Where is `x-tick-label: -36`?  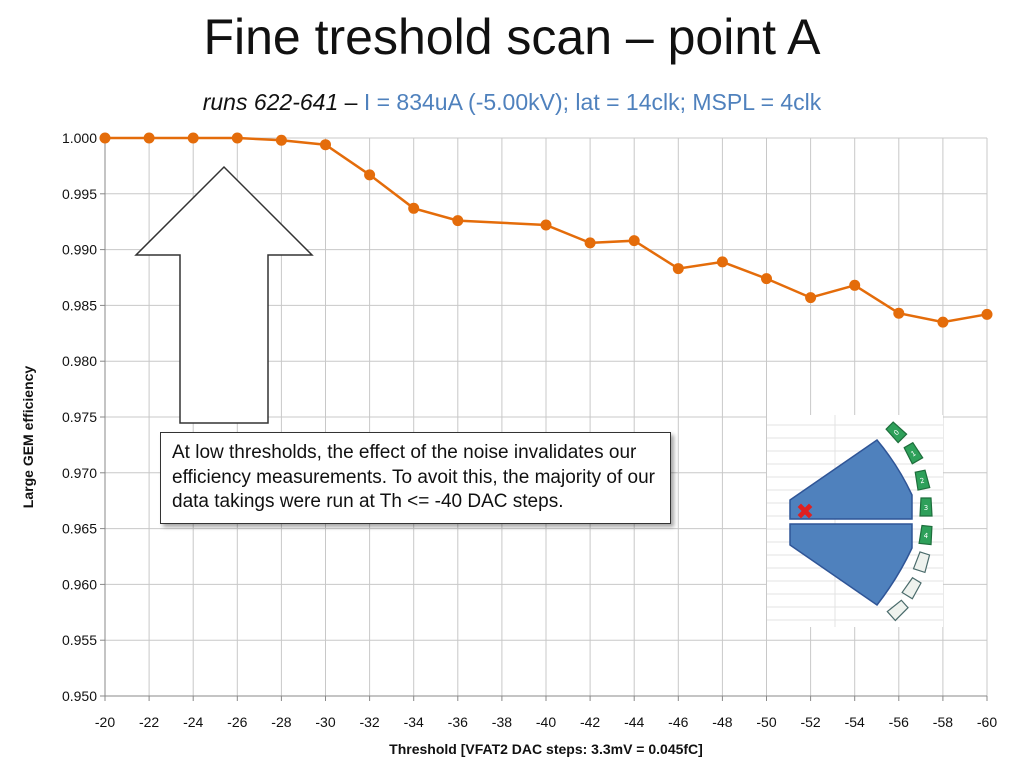
x-tick-label: -36 is located at coordinates (458, 722).